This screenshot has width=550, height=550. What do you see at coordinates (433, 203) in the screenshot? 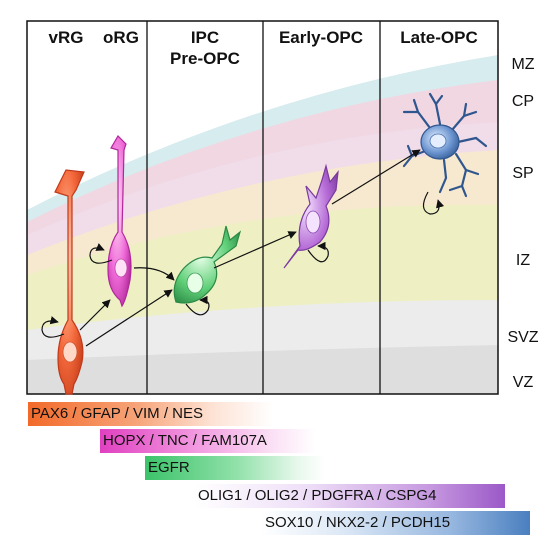
I see `self-renewal-loop-late-opc` at bounding box center [433, 203].